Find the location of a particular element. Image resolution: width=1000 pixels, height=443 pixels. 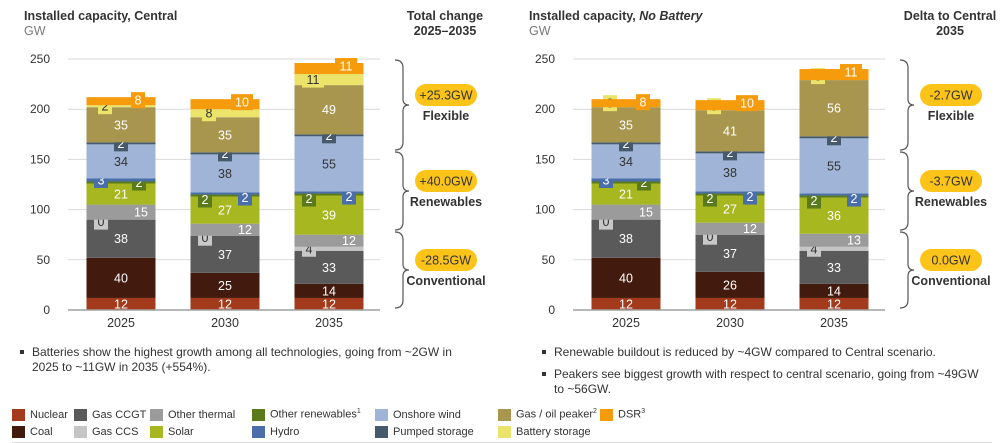

bar-segment-hydro is located at coordinates (834, 194).